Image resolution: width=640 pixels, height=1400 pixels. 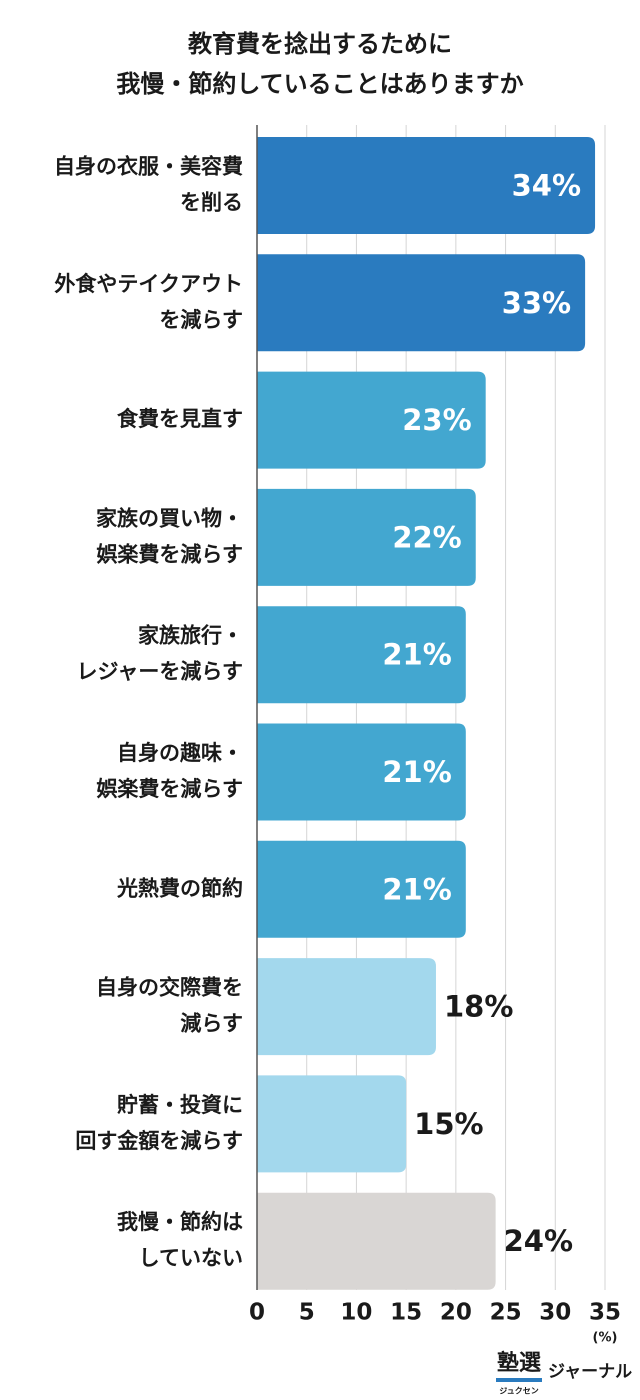 What do you see at coordinates (159, 1141) in the screenshot?
I see `y-tick-label: 回す金額を減らす` at bounding box center [159, 1141].